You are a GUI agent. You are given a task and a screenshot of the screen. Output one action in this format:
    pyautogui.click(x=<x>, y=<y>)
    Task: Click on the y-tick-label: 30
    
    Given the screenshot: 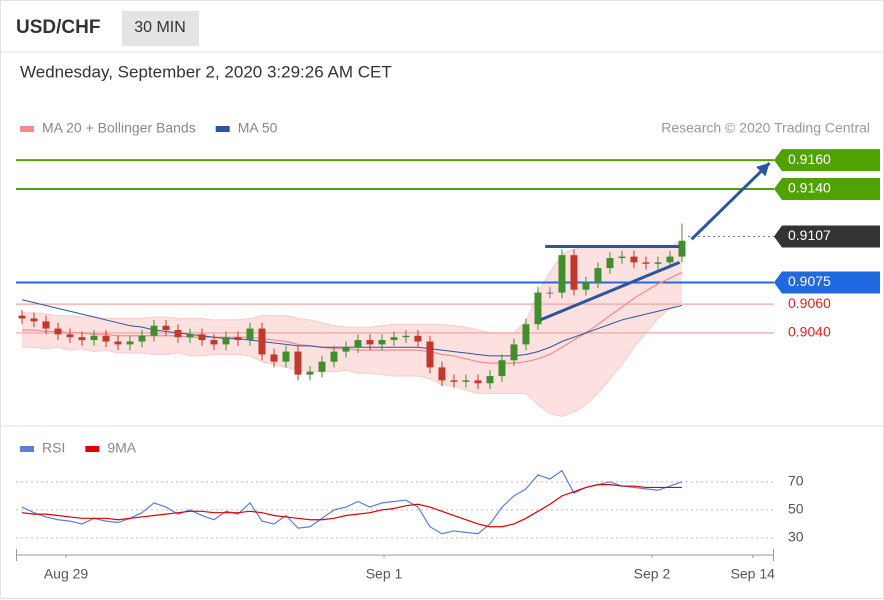 What is the action you would take?
    pyautogui.click(x=796, y=537)
    